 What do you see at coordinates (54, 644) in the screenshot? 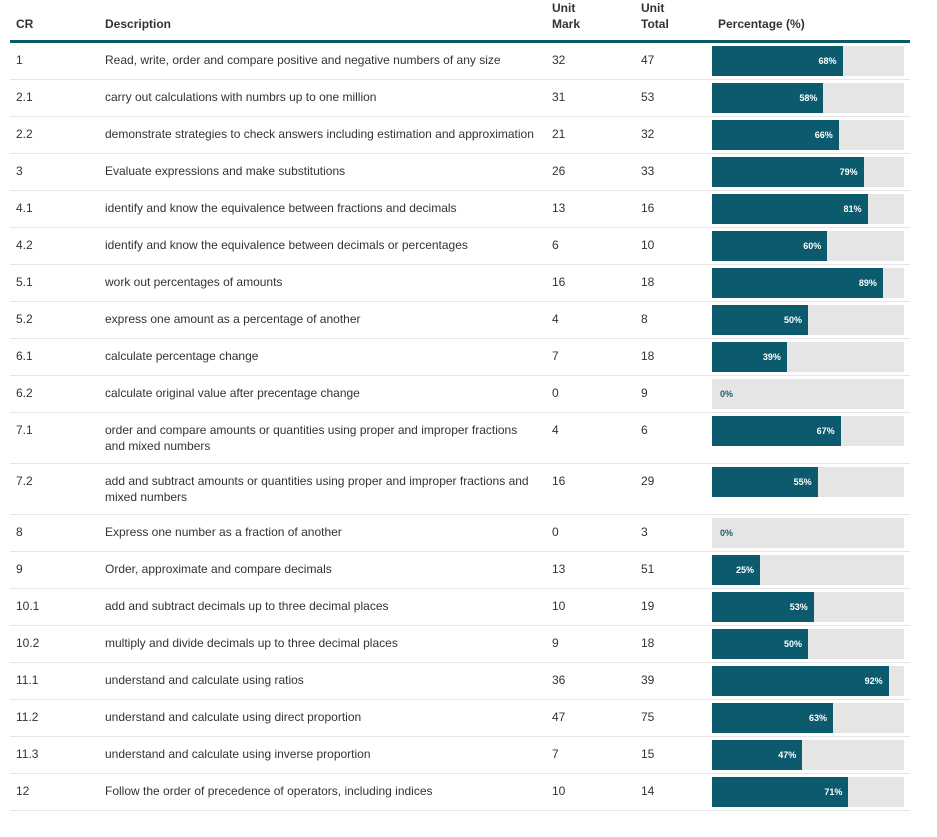
I see `cell-cr: 10.2` at bounding box center [54, 644].